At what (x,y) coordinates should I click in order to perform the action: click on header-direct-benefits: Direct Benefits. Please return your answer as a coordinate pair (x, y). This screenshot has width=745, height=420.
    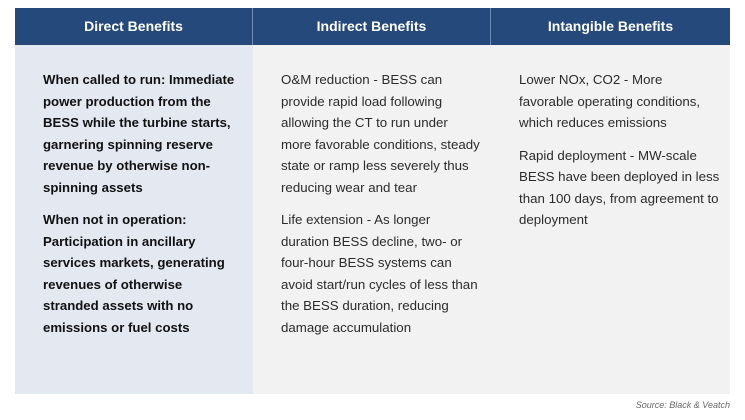
    Looking at the image, I should click on (134, 26).